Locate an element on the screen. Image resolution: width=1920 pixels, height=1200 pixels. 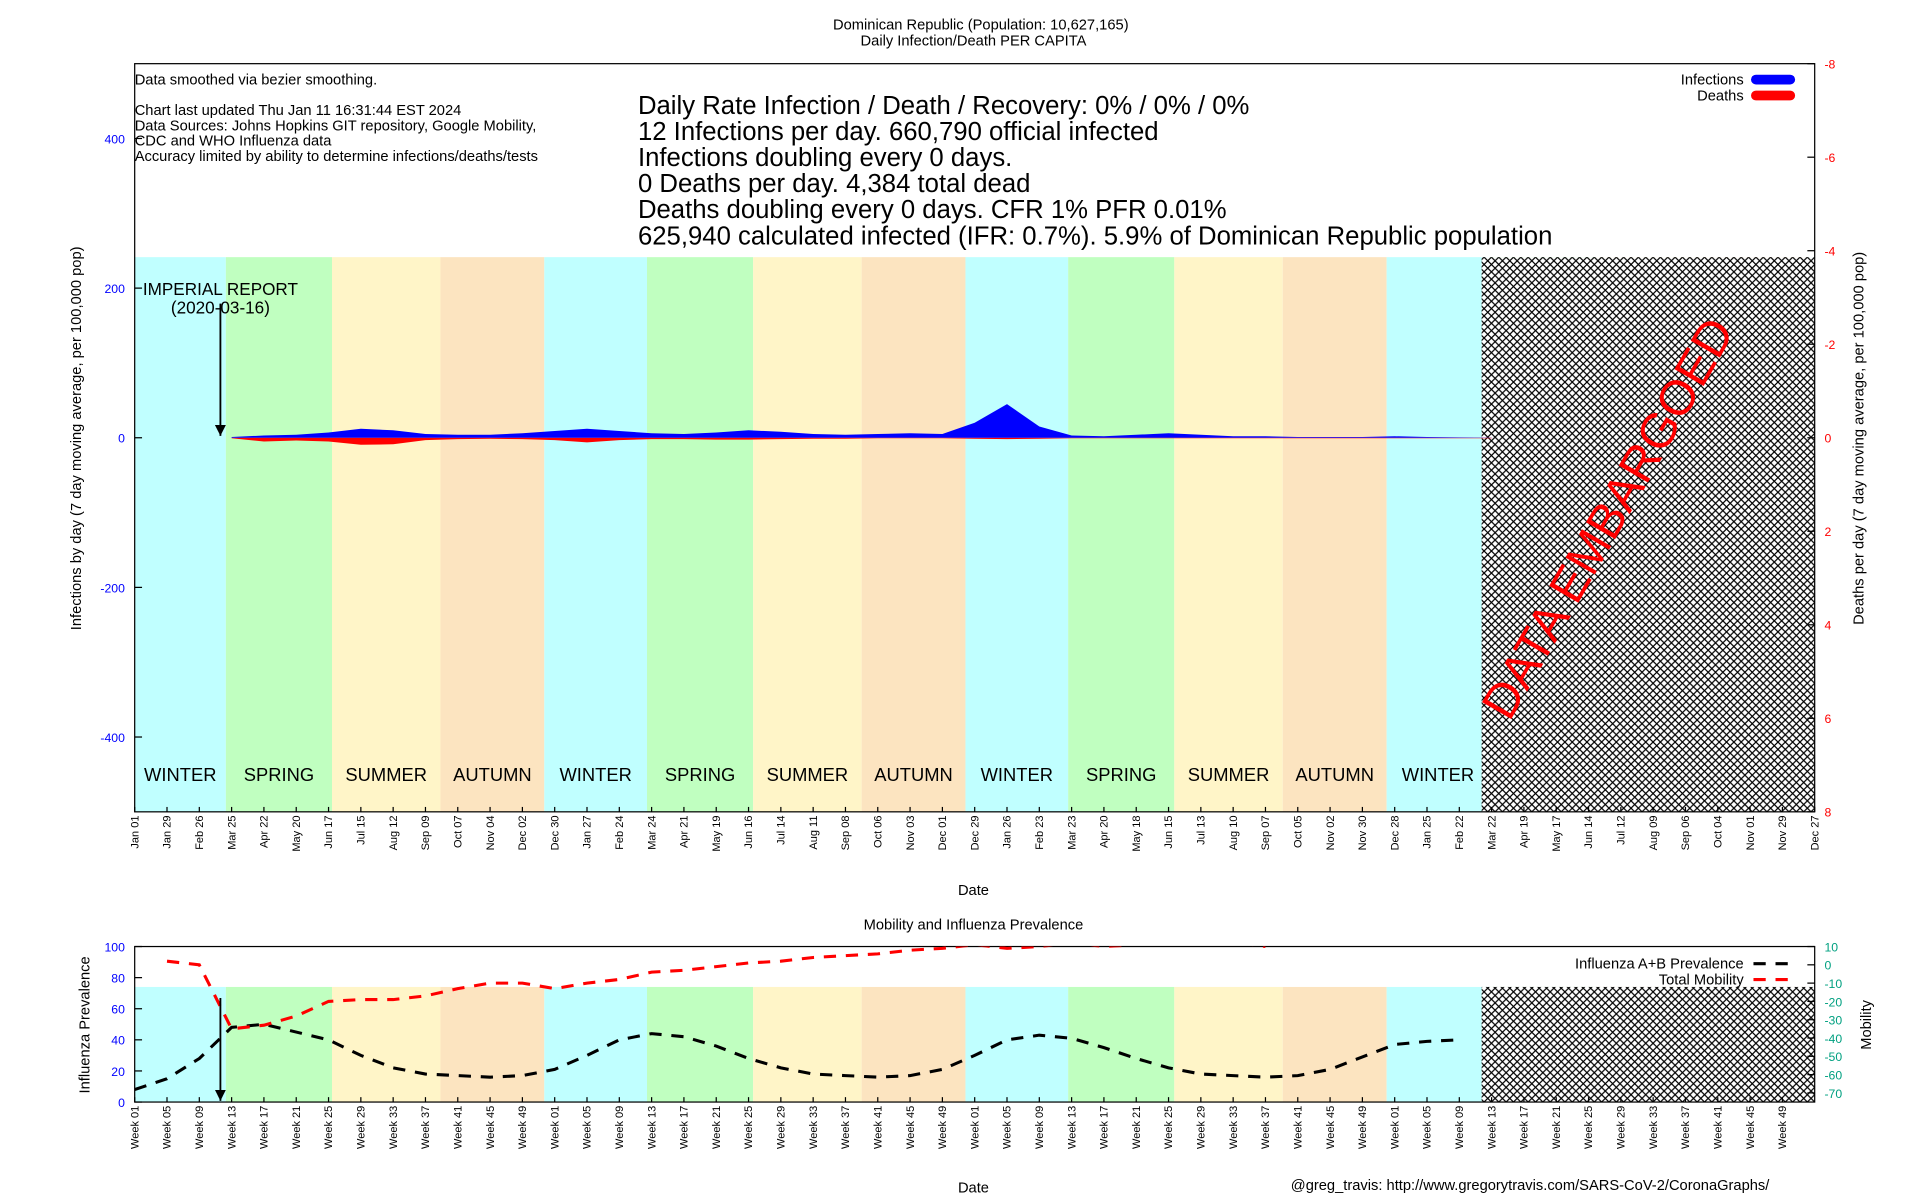
x-tick-label: Jun 14 is located at coordinates (1589, 832).